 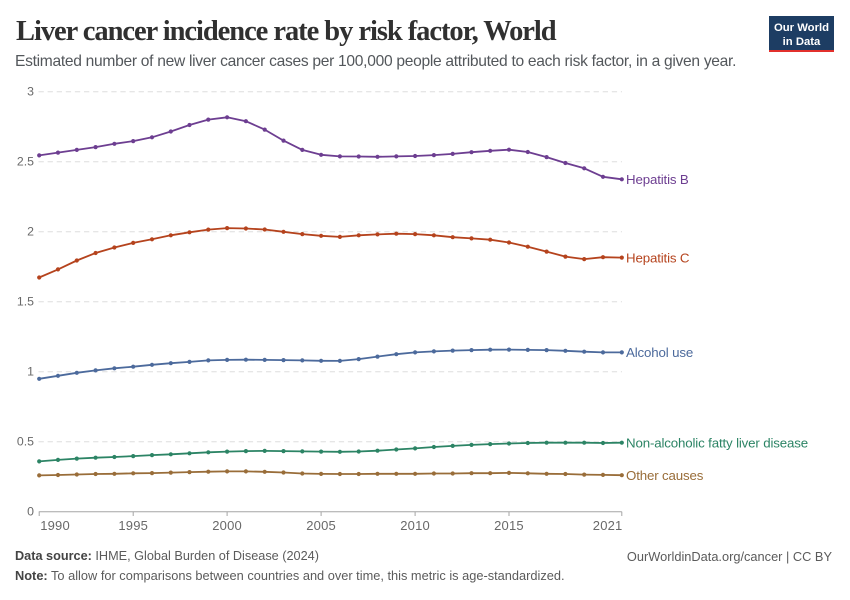 I want to click on svg-text: 2010, so click(x=415, y=525).